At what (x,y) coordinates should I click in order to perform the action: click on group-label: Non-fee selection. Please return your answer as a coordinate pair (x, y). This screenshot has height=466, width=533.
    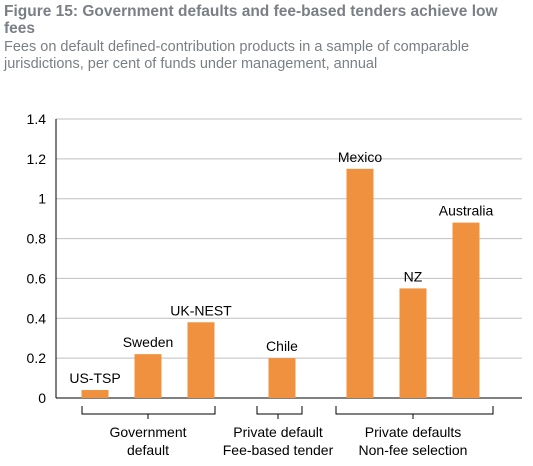
    Looking at the image, I should click on (413, 450).